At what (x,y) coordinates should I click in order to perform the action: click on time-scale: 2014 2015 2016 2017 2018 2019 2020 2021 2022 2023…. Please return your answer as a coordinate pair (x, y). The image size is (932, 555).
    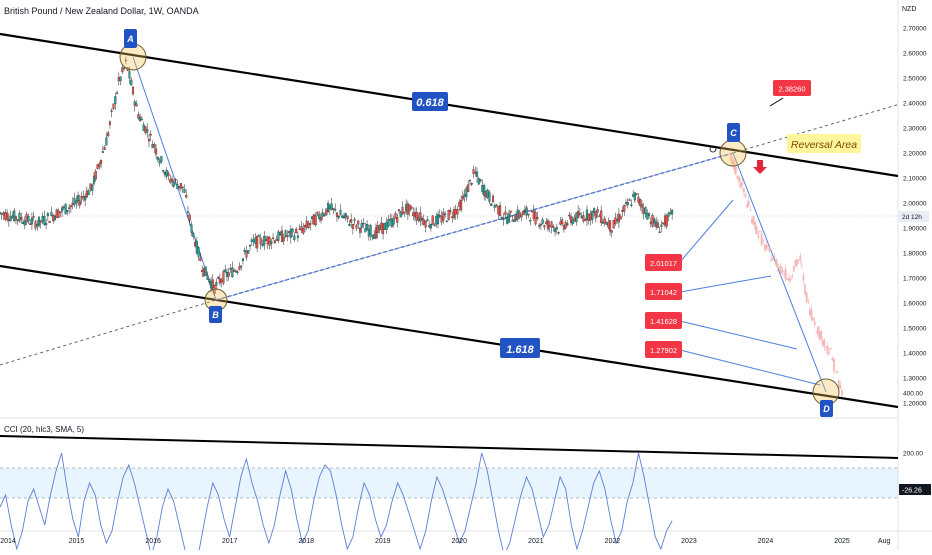
    Looking at the image, I should click on (445, 541).